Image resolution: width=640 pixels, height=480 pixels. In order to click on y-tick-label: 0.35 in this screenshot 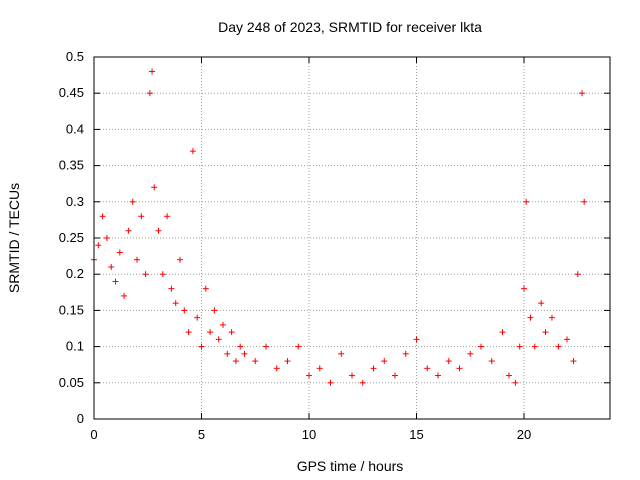, I will do `click(71, 165)`.